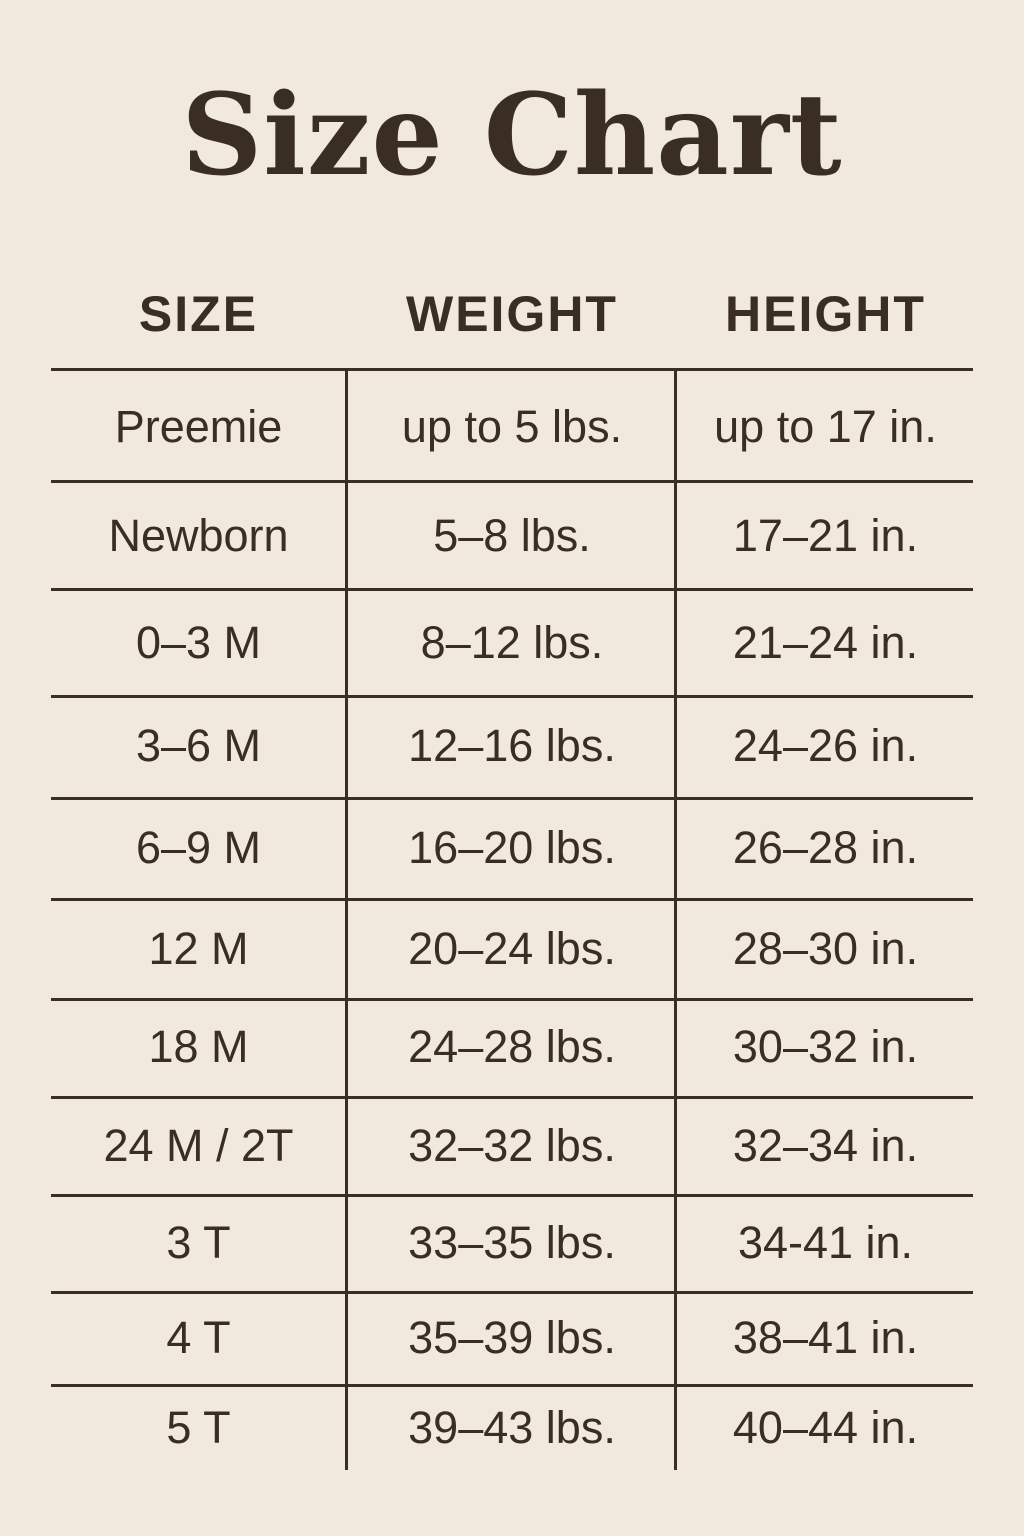  Describe the element at coordinates (198, 1046) in the screenshot. I see `cell-size: 18 M` at that location.